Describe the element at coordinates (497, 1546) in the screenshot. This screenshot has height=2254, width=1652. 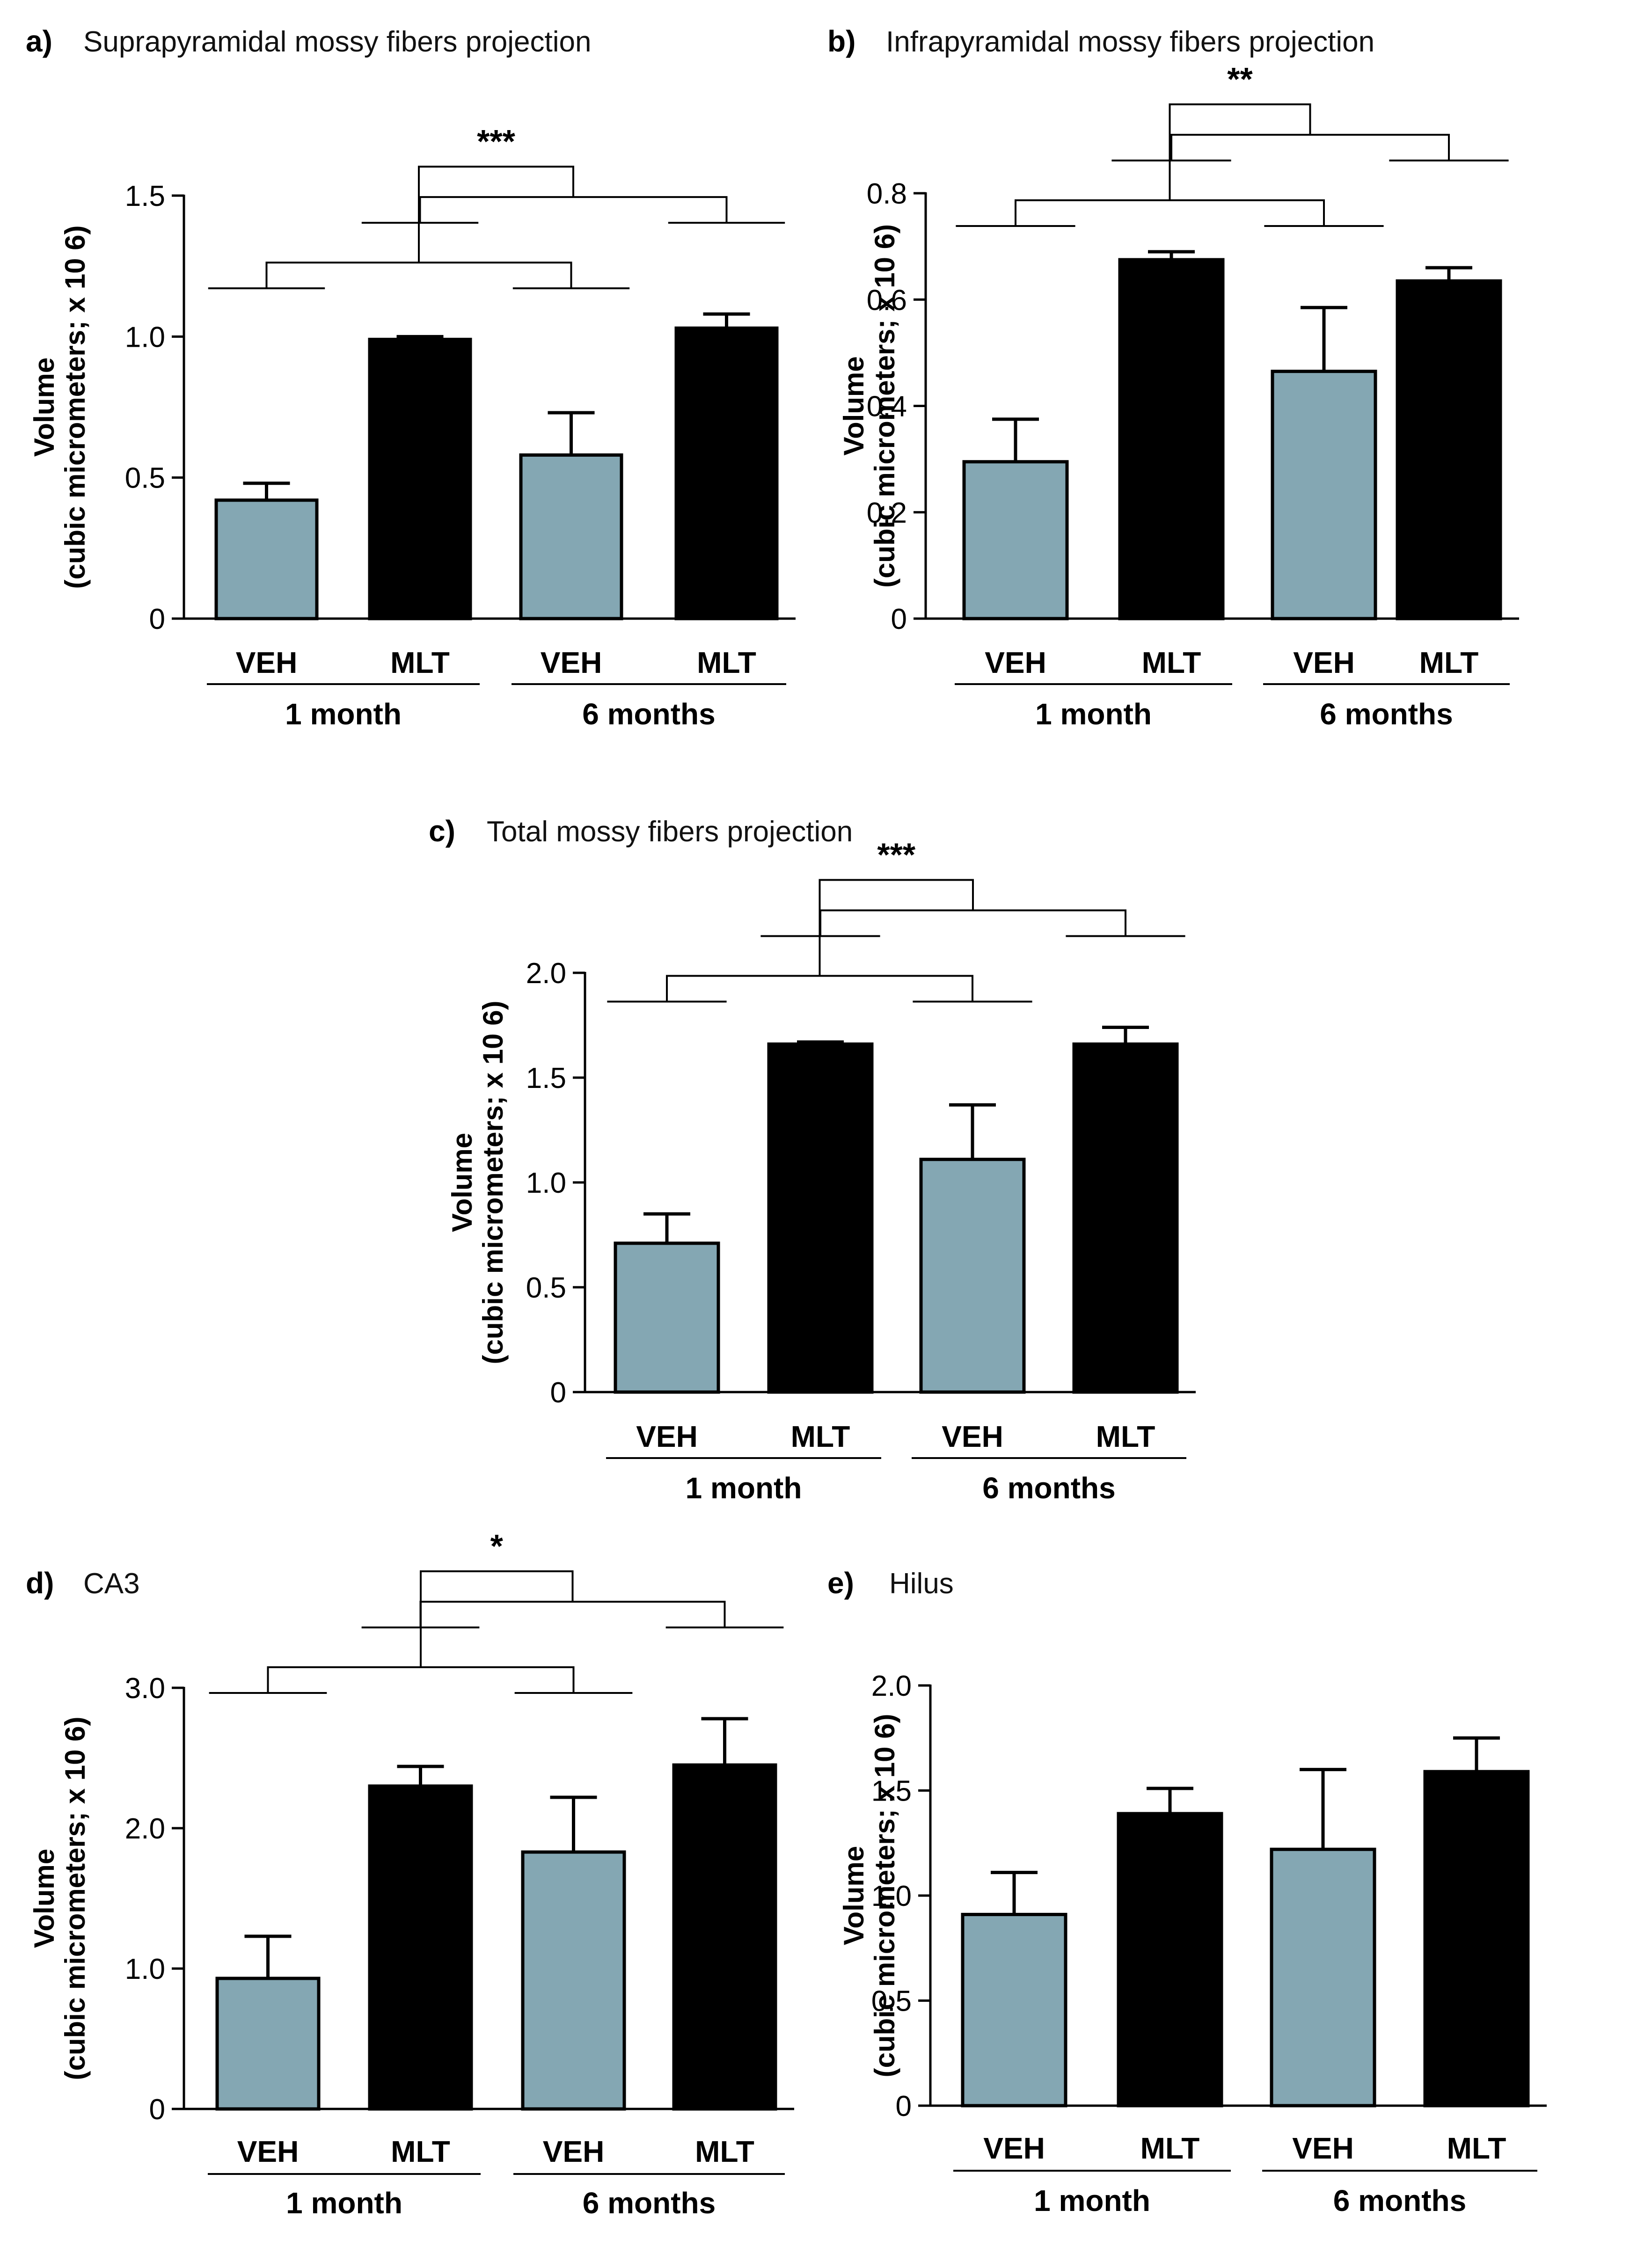
I see `significance-label: *` at that location.